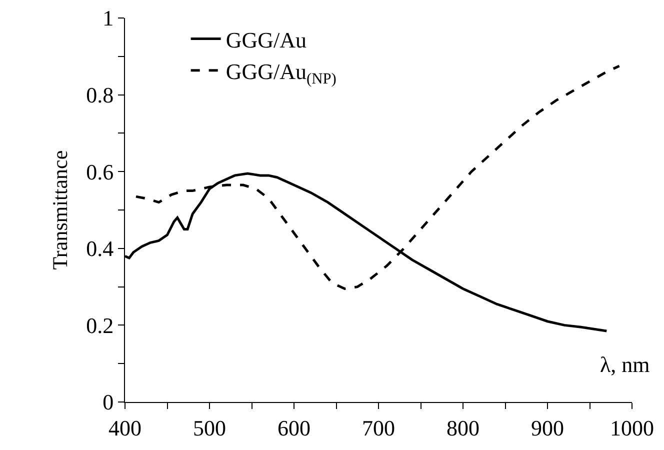 This screenshot has height=450, width=664. Describe the element at coordinates (209, 427) in the screenshot. I see `x-tick-label: 500` at that location.